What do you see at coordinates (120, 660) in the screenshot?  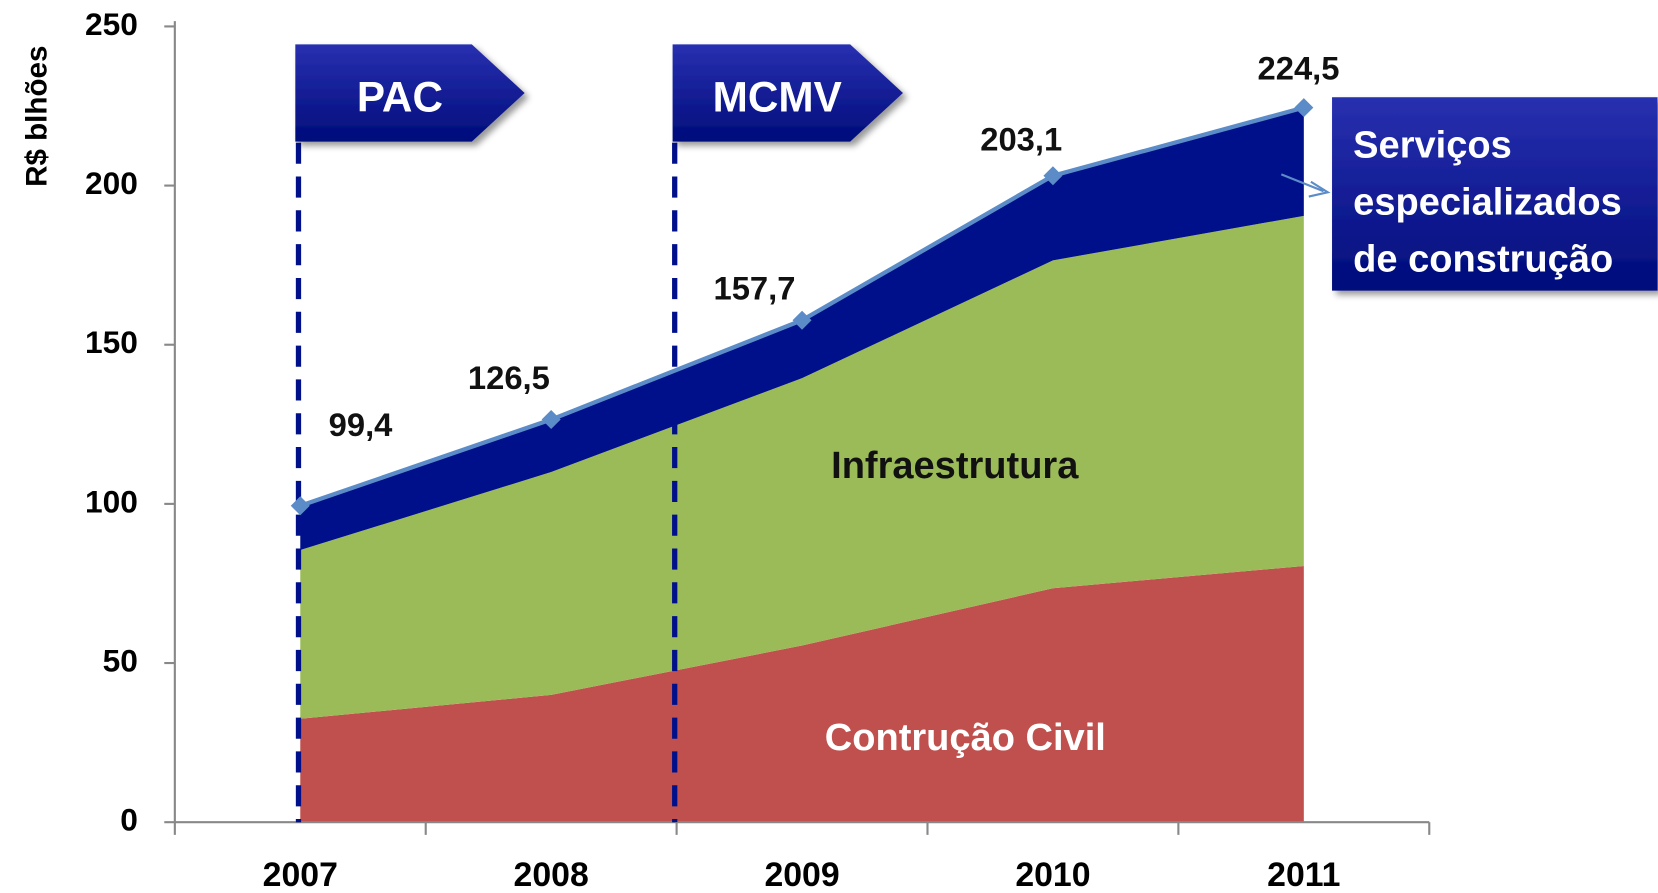 I see `y-tick-label: 50` at bounding box center [120, 660].